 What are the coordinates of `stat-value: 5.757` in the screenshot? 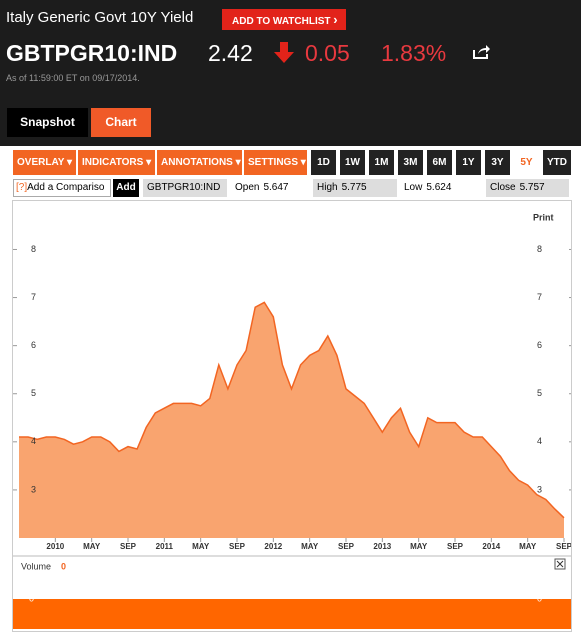 It's located at (532, 187).